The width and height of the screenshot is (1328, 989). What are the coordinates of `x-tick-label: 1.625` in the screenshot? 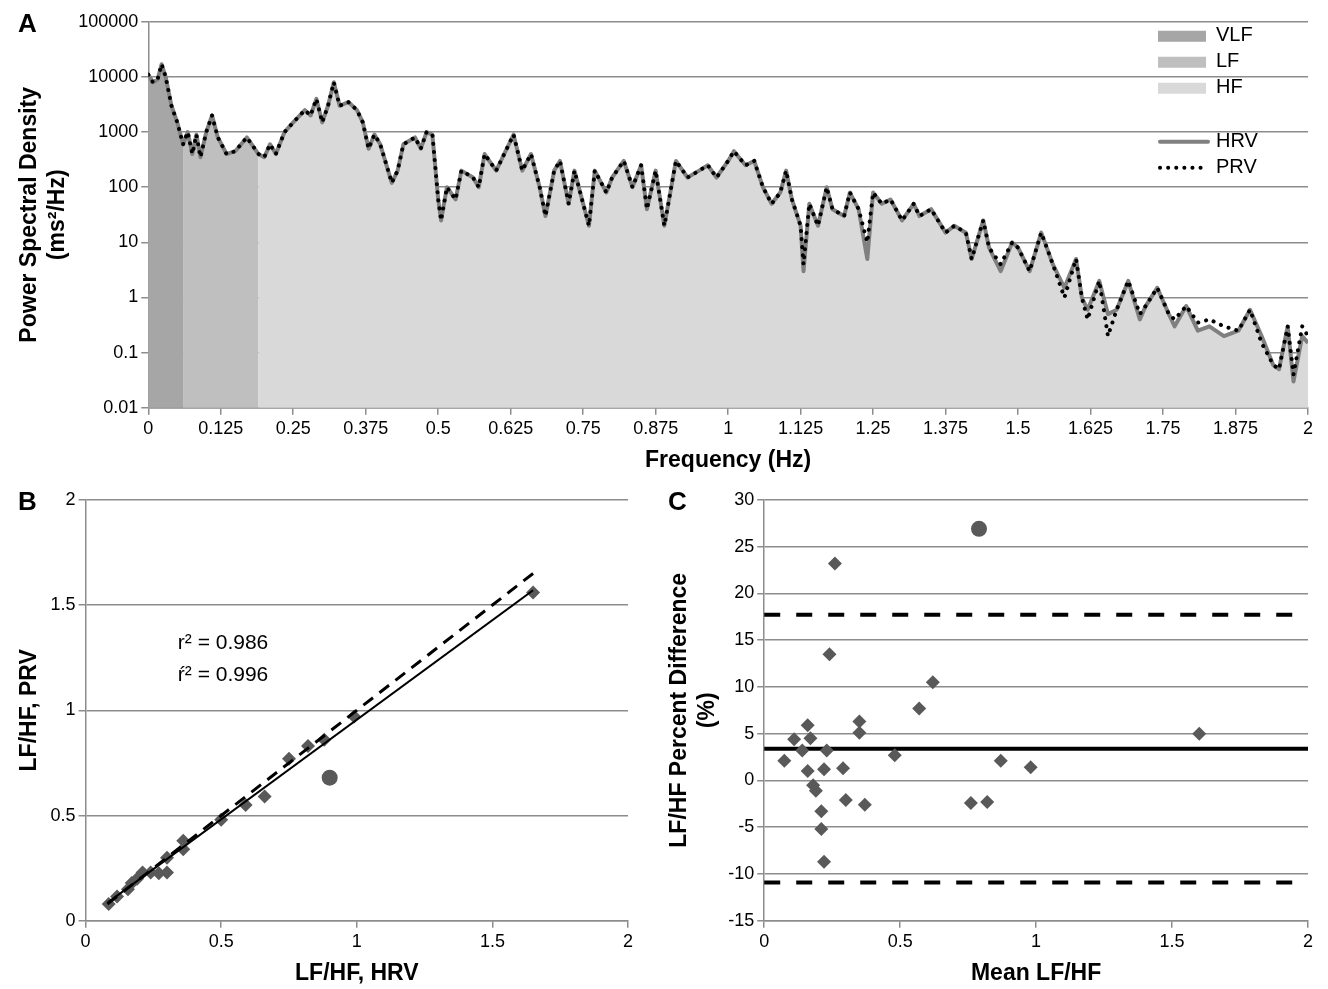 It's located at (1091, 427).